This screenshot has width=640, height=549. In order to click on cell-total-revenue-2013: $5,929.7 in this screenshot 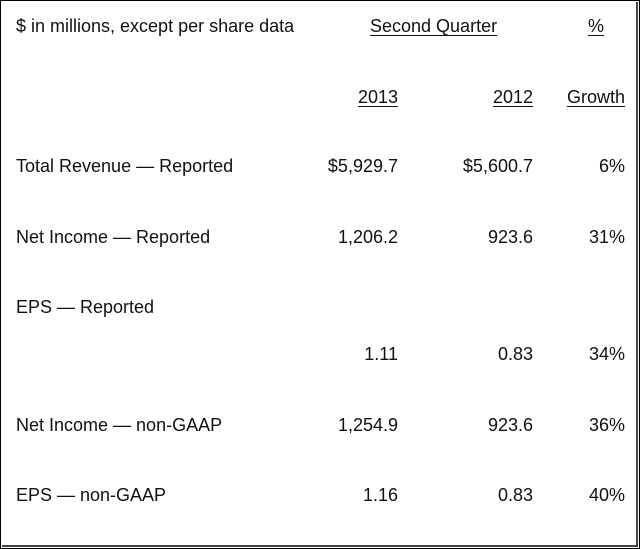, I will do `click(362, 166)`.